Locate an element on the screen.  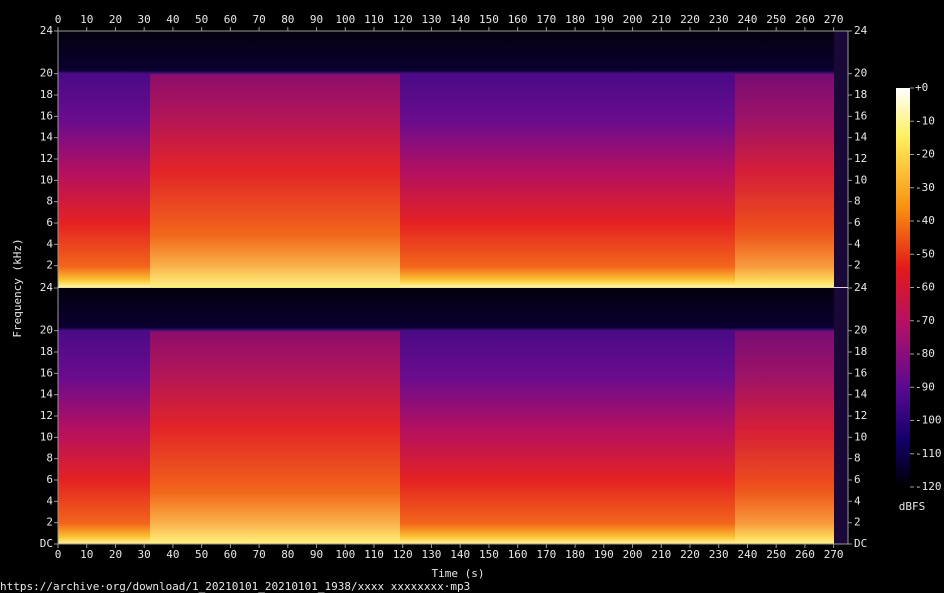
x-axis-label: Time (s) is located at coordinates (458, 573).